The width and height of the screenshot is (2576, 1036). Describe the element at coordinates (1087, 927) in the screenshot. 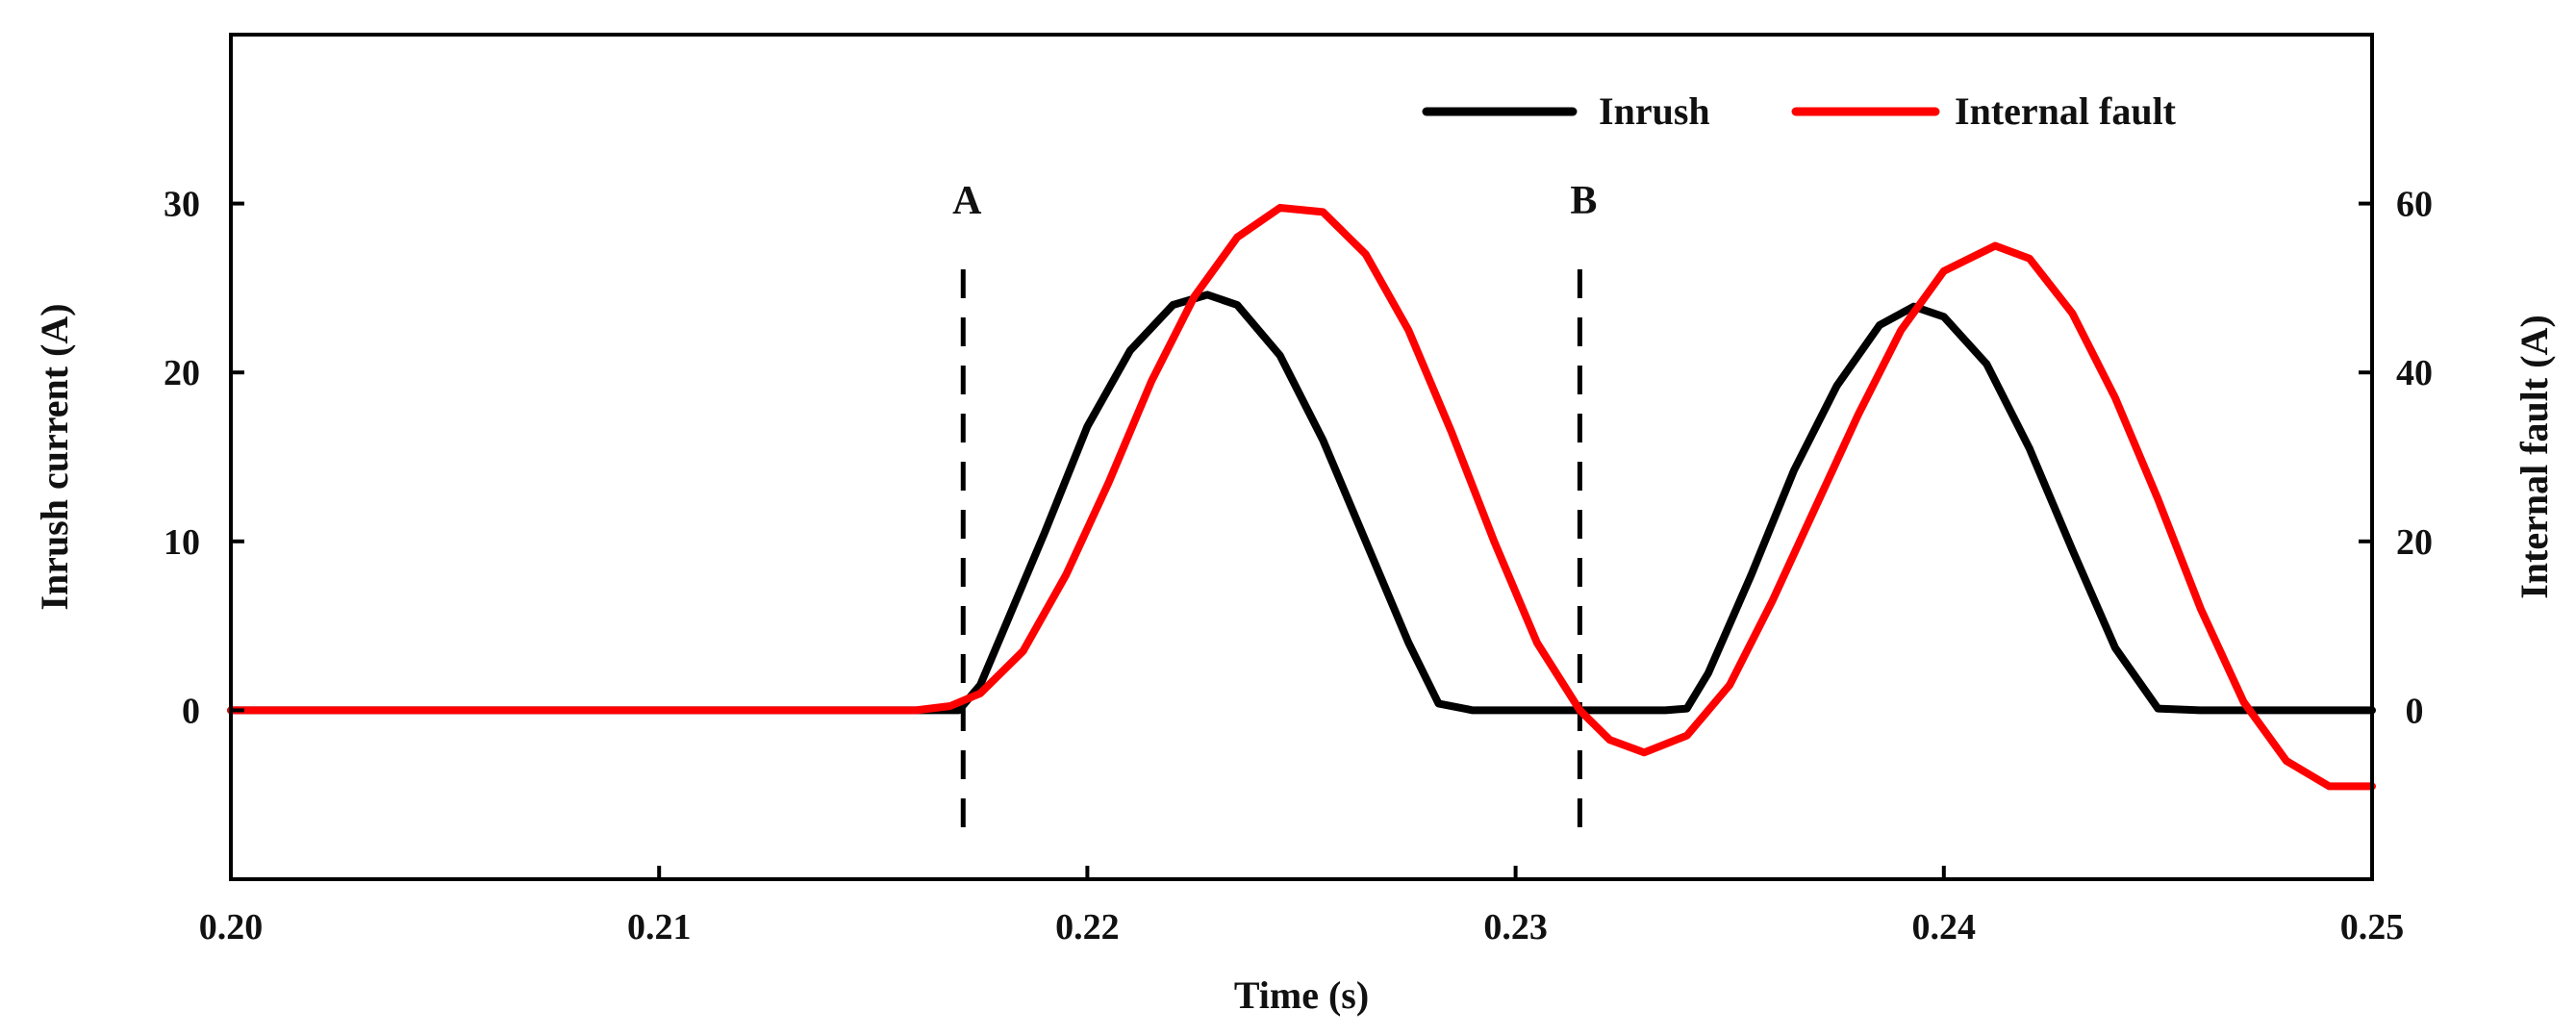

I see `x-tick-label: 0.22` at that location.